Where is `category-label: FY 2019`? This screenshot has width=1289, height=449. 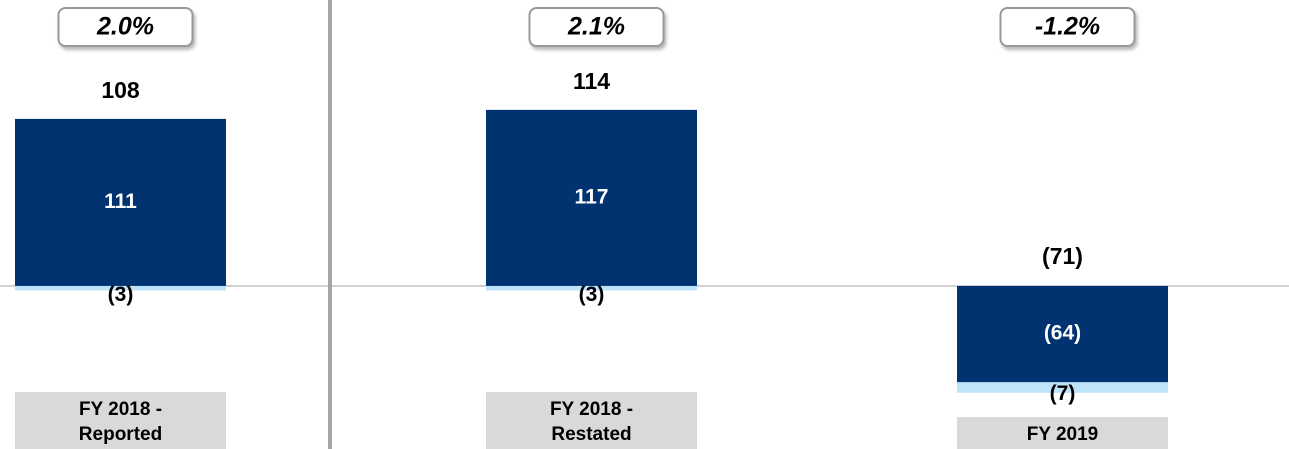
category-label: FY 2019 is located at coordinates (1062, 433).